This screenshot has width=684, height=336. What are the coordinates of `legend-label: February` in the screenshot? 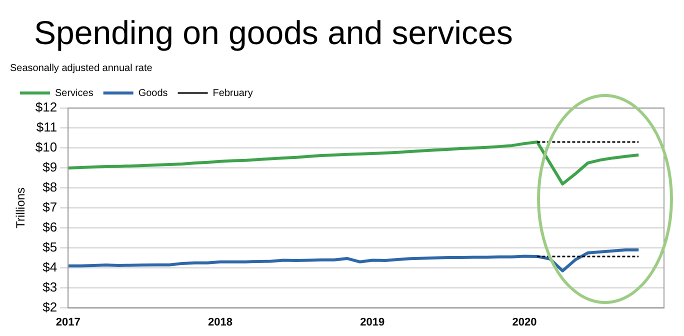 It's located at (232, 93).